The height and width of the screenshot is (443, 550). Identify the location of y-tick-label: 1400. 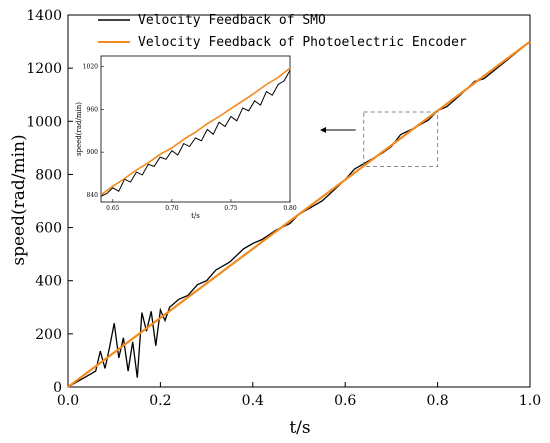
(44, 16).